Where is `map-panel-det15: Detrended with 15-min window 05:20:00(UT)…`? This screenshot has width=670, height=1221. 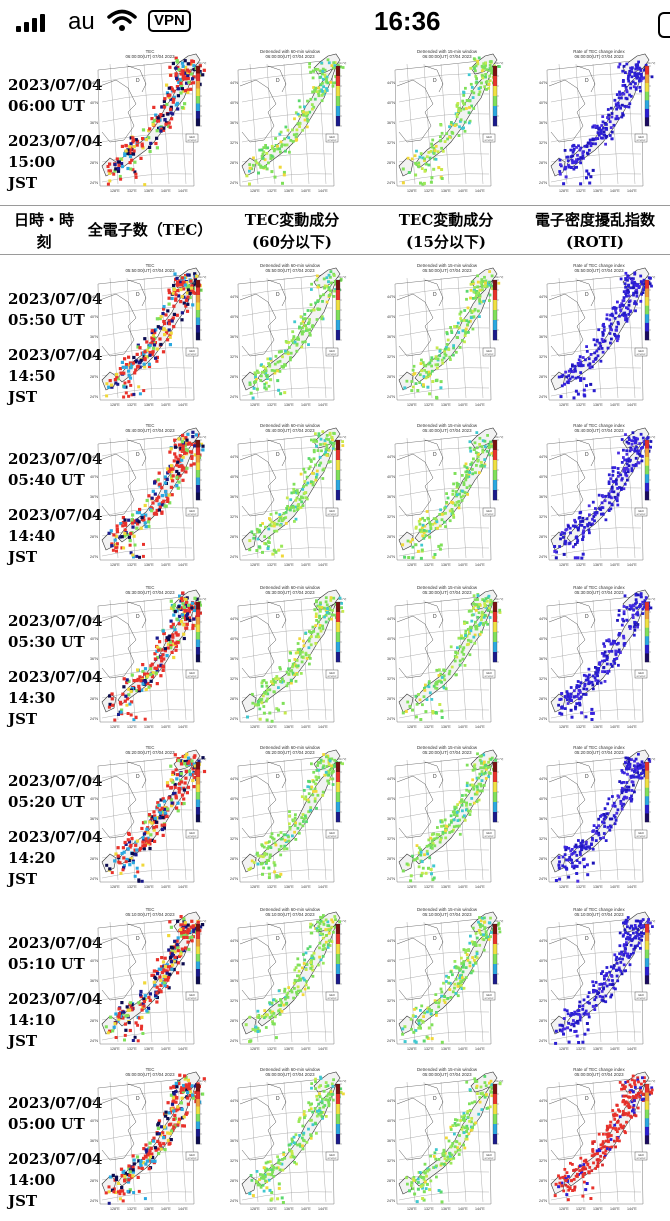 map-panel-det15: Detrended with 15-min window 05:20:00(UT)… is located at coordinates (447, 817).